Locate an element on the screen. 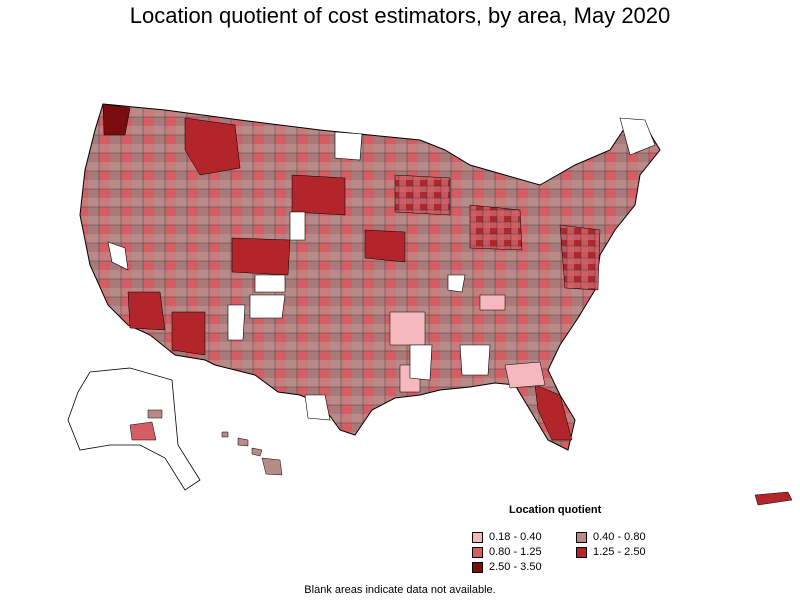 This screenshot has width=800, height=600. legend-label-1: 0.40 - 0.80 is located at coordinates (619, 537).